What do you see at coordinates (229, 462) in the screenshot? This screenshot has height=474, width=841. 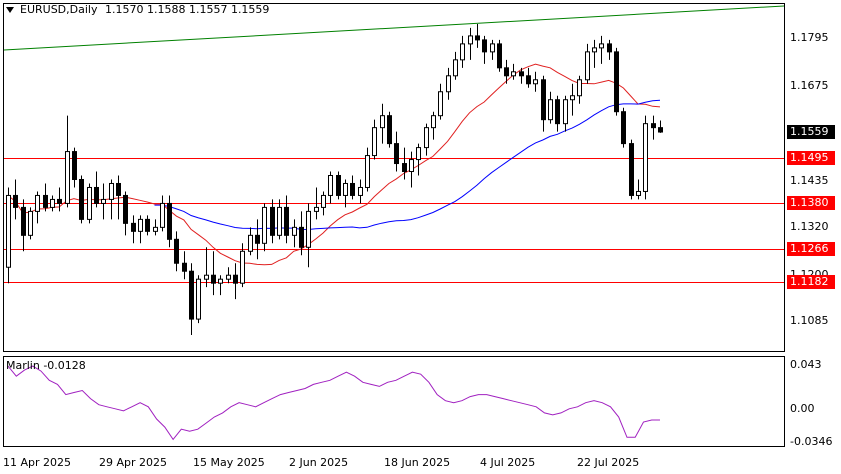 I see `time-axis-label: 15 May 2025` at bounding box center [229, 462].